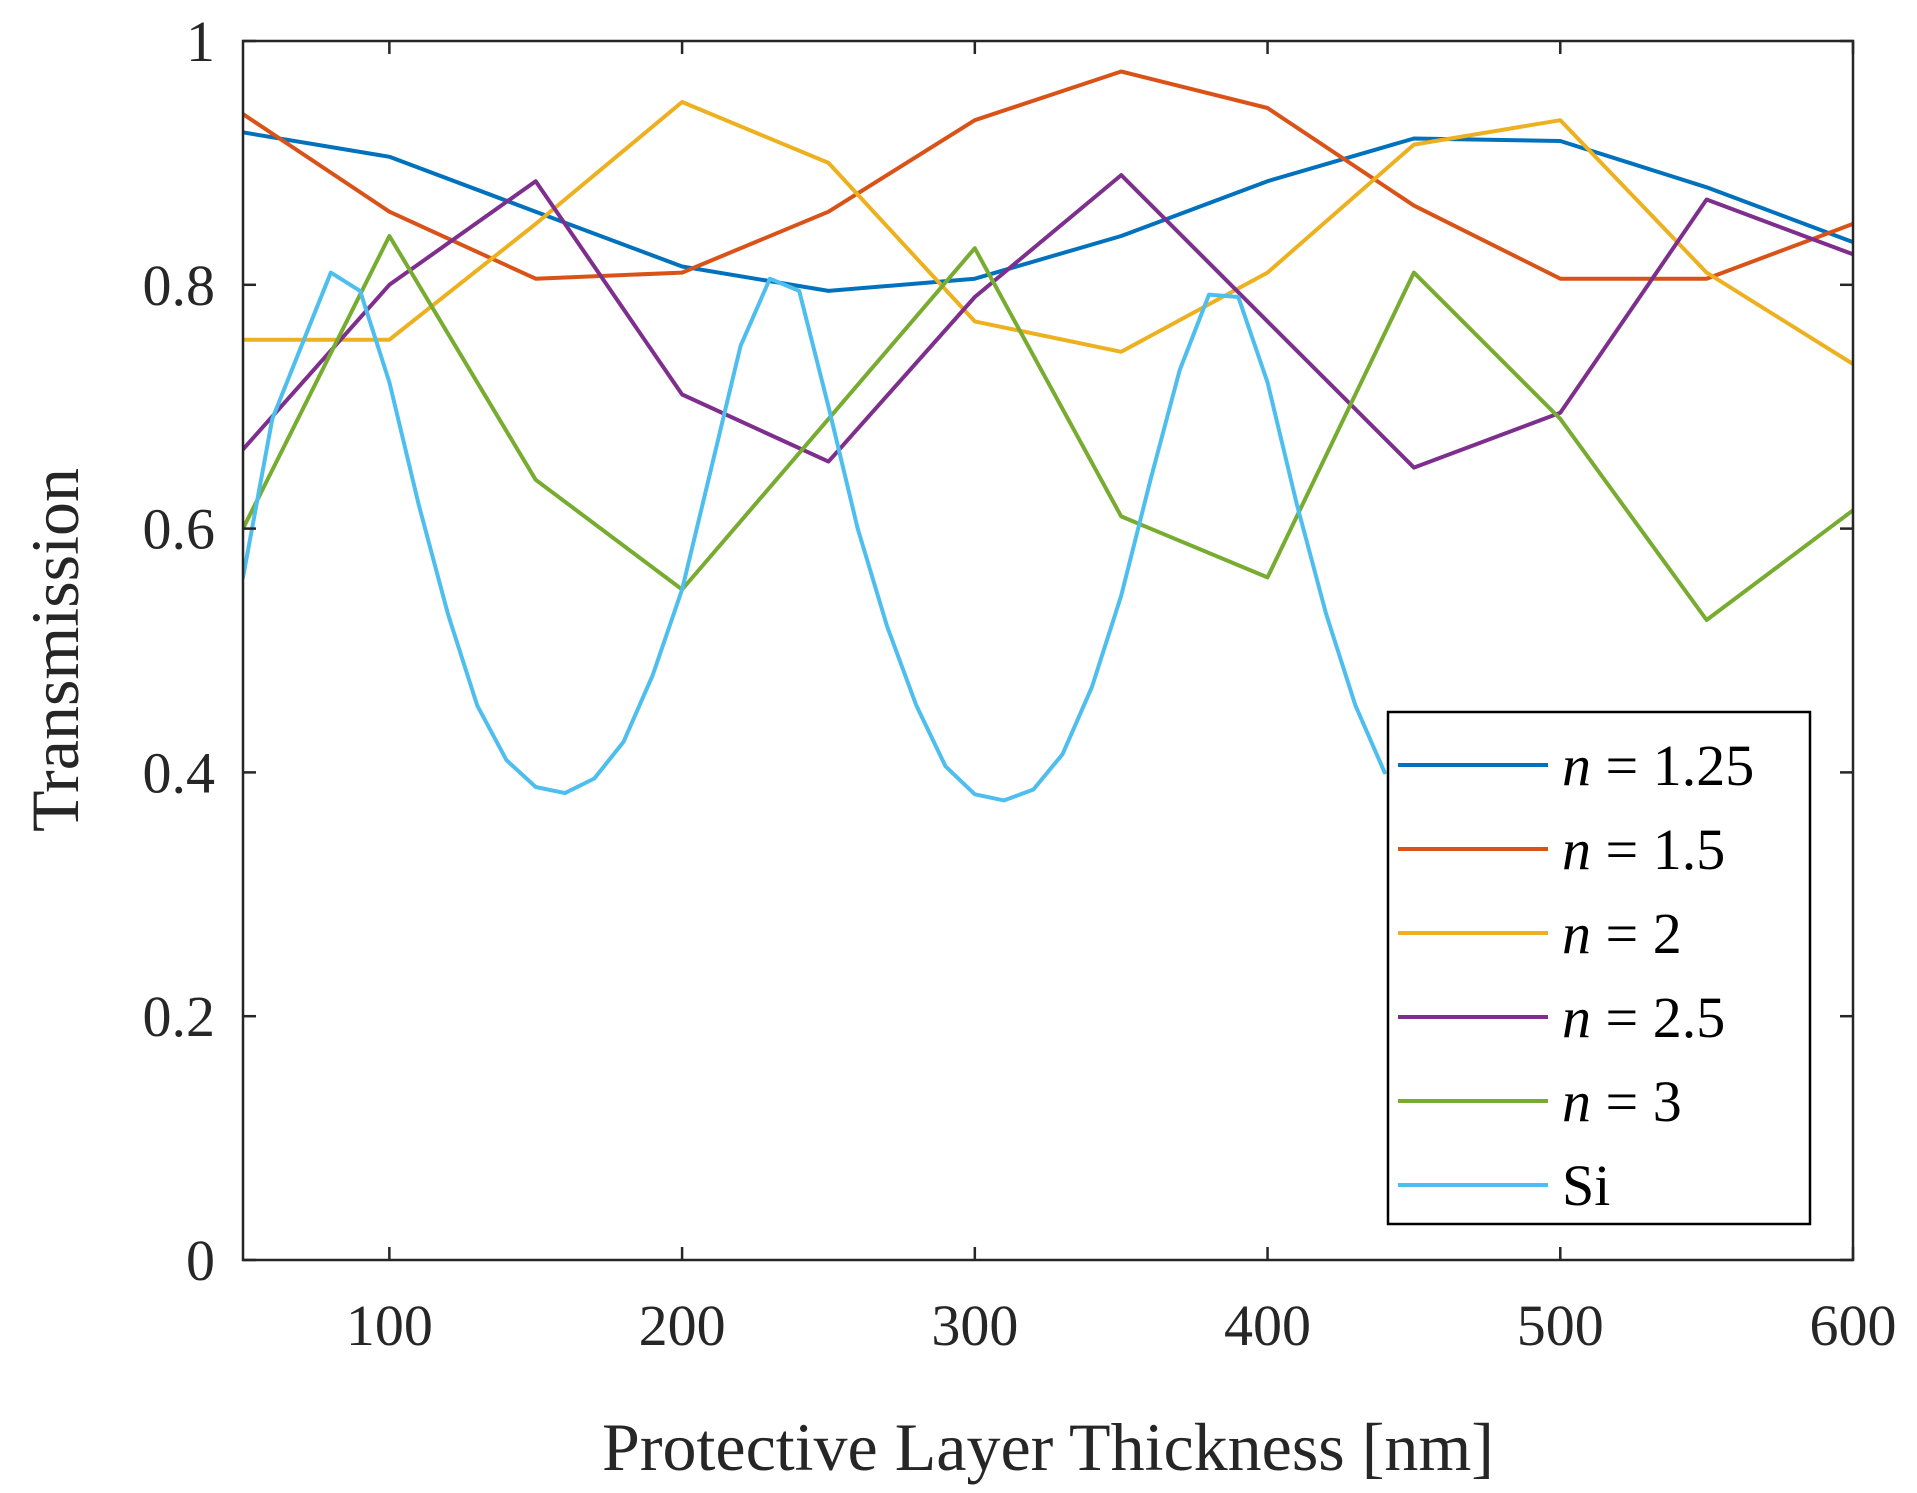 This screenshot has width=1917, height=1493. I want to click on x-tick-label: 100, so click(389, 1325).